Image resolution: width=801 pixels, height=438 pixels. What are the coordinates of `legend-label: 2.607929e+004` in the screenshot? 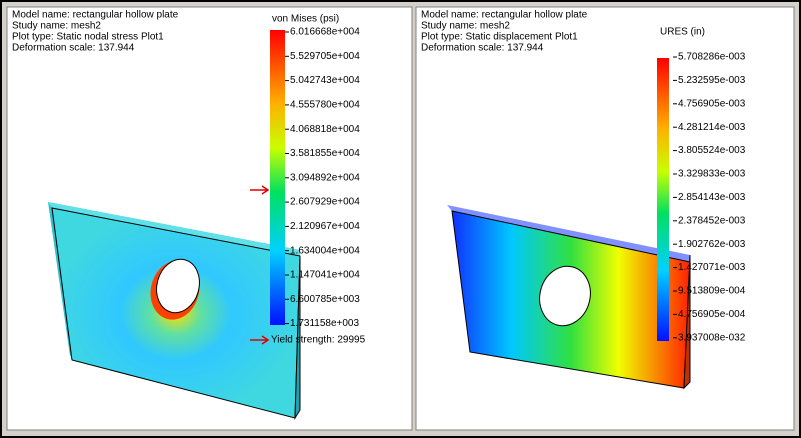 It's located at (325, 202).